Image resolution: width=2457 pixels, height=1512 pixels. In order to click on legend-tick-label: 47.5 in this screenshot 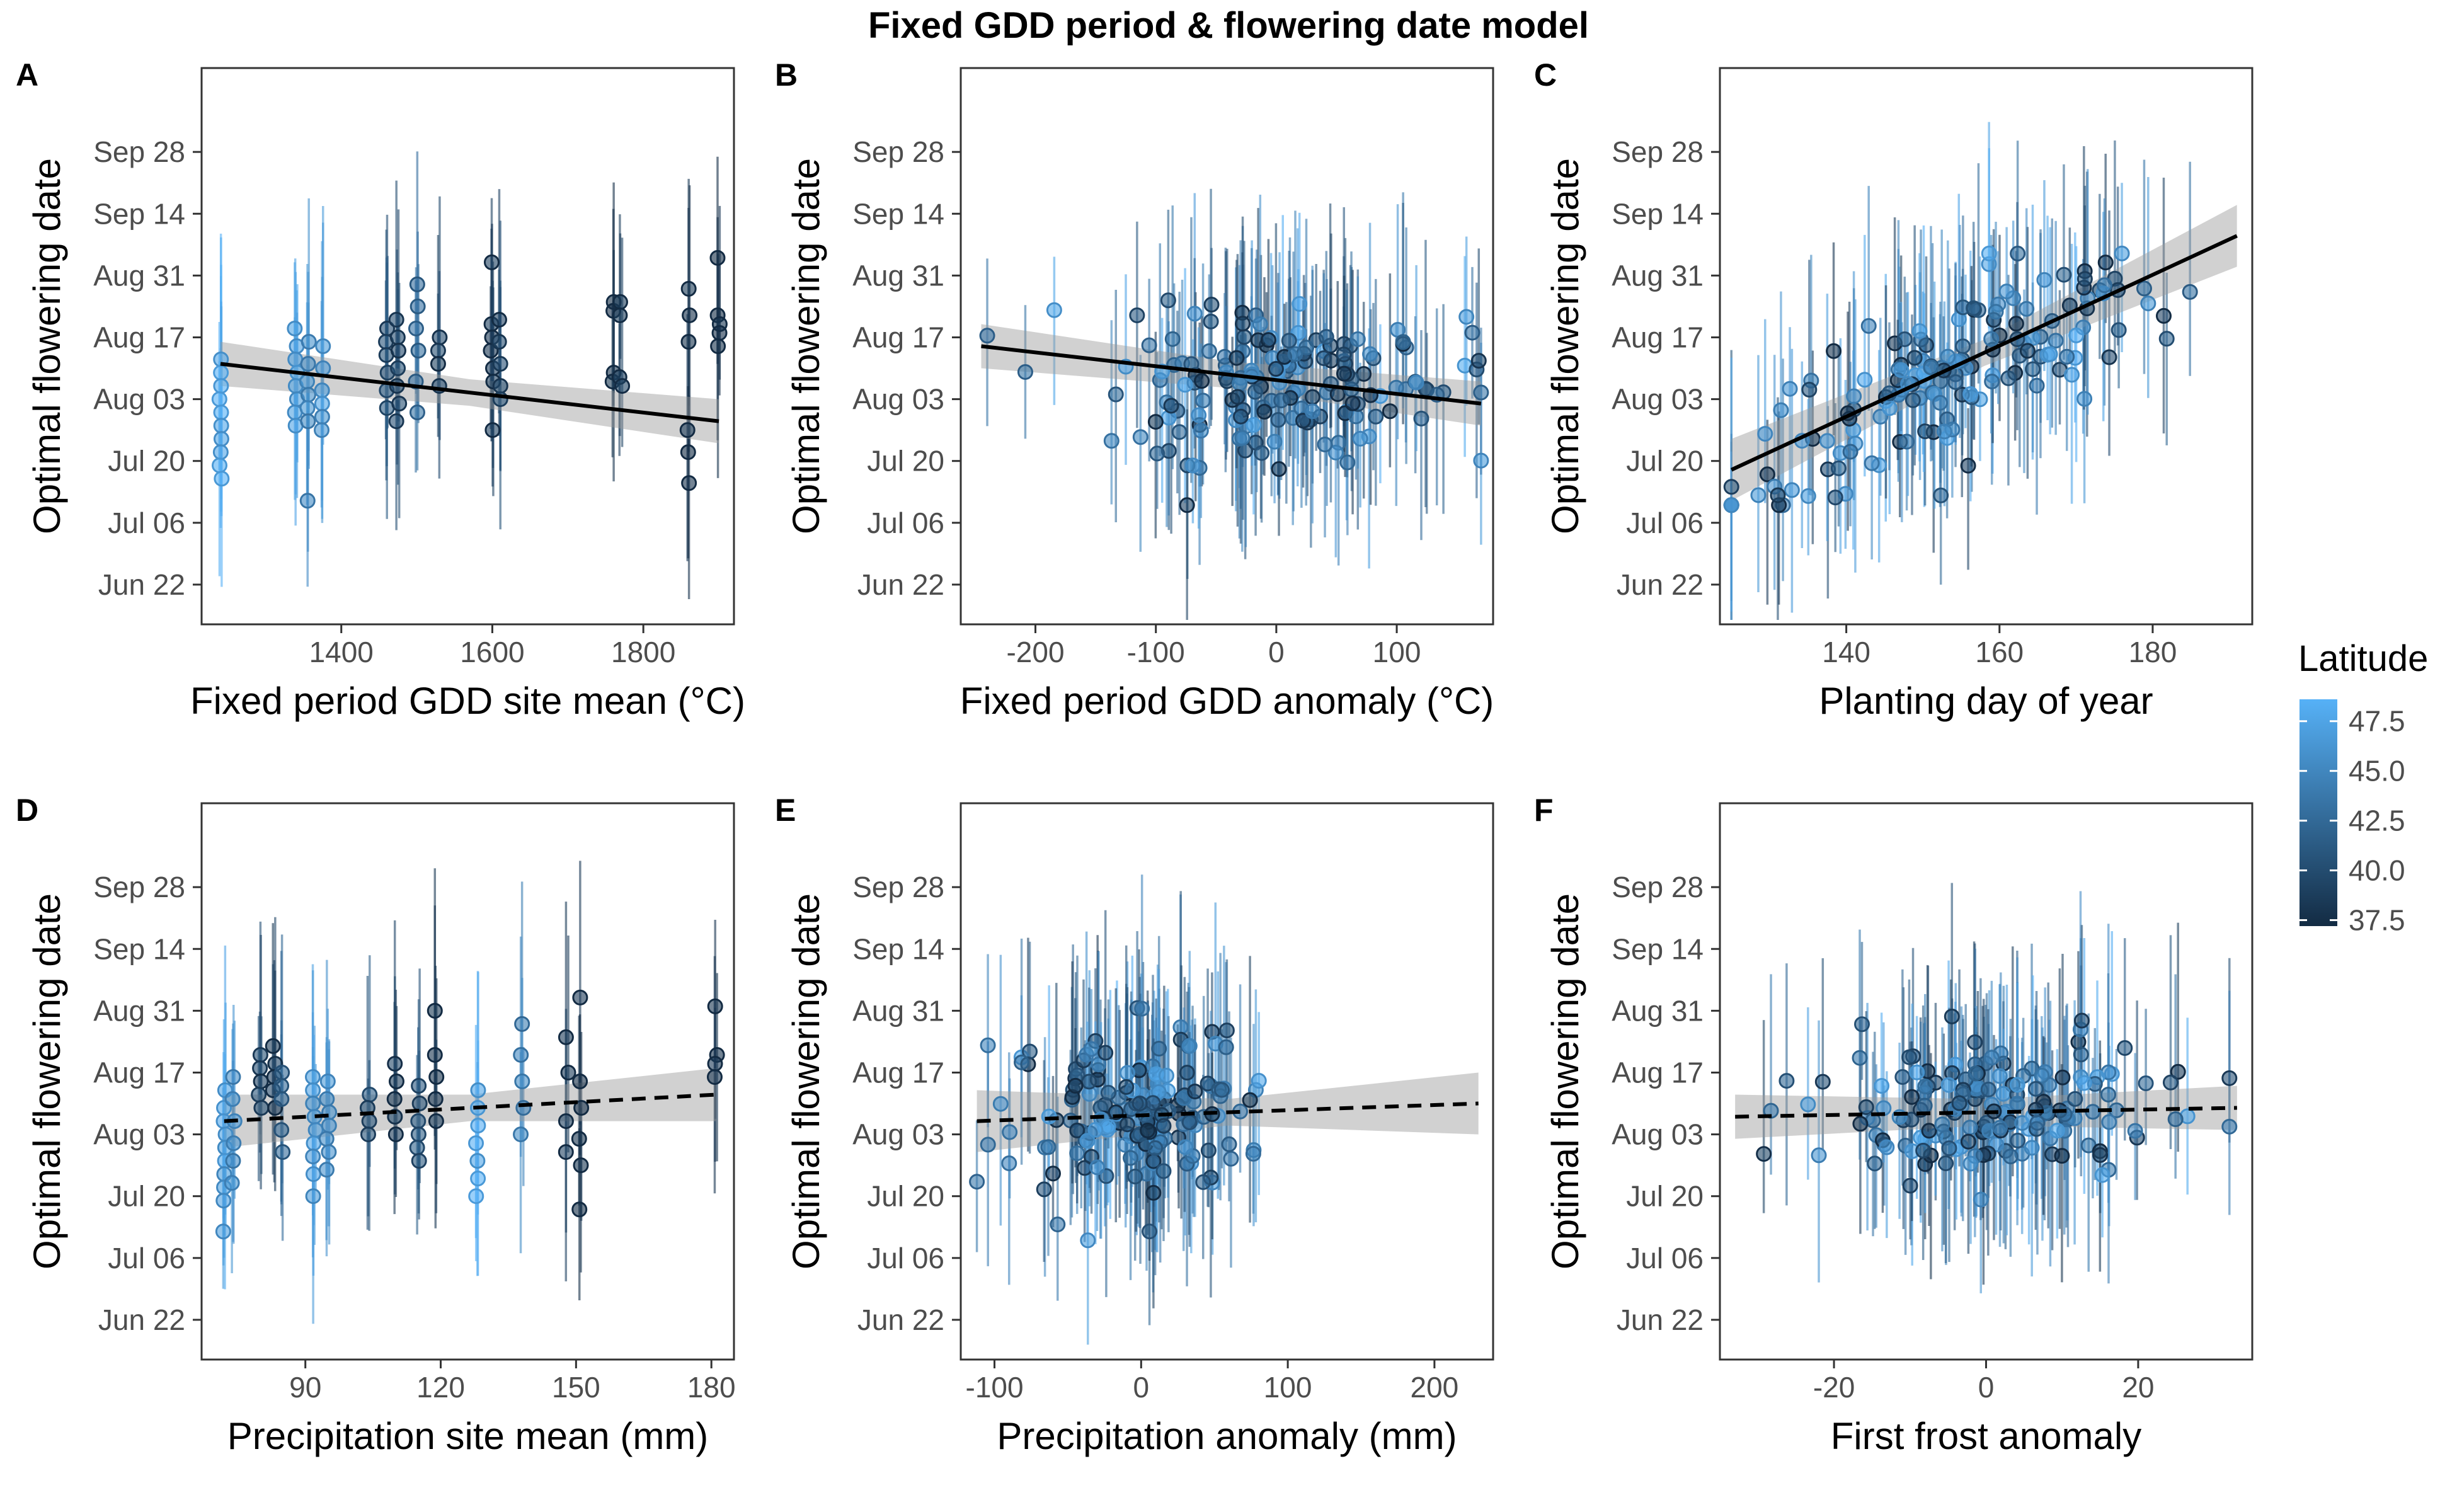, I will do `click(2377, 721)`.